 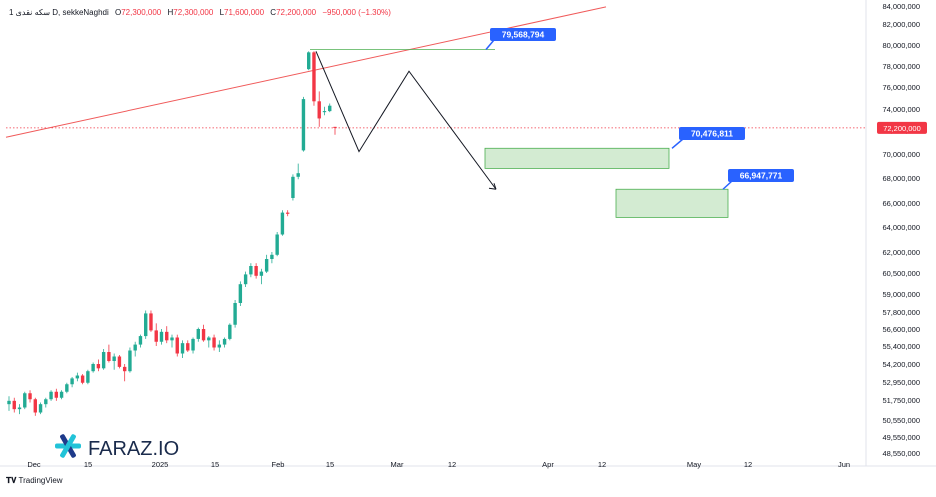 I want to click on y-tick-label: 54,200,000, so click(x=901, y=364).